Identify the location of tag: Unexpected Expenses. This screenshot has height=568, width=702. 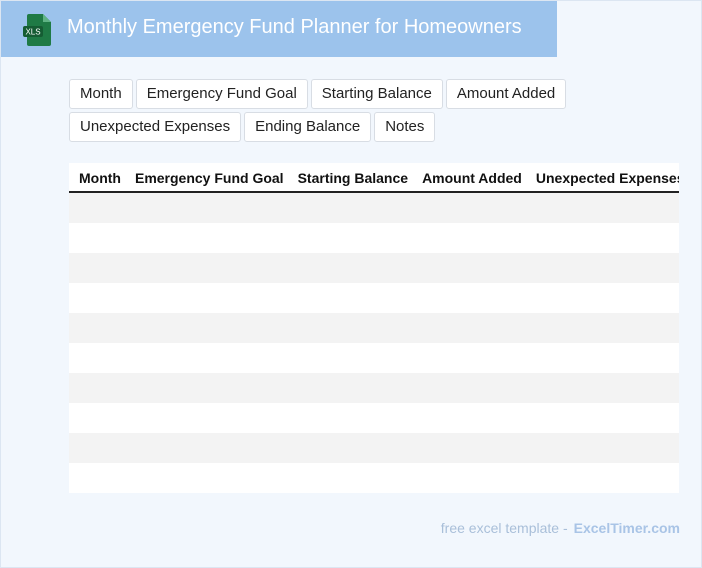
(155, 127).